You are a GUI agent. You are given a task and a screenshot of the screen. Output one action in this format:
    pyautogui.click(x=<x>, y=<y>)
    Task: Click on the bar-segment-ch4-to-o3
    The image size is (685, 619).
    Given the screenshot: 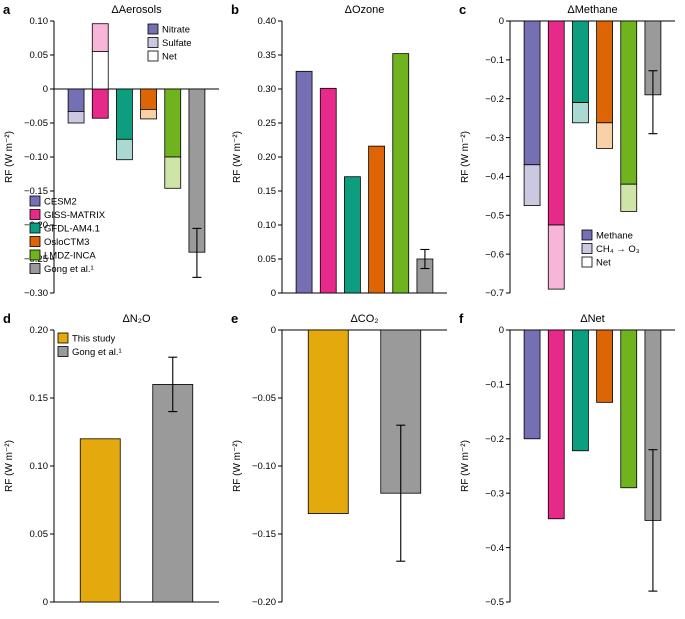 What is the action you would take?
    pyautogui.click(x=580, y=113)
    